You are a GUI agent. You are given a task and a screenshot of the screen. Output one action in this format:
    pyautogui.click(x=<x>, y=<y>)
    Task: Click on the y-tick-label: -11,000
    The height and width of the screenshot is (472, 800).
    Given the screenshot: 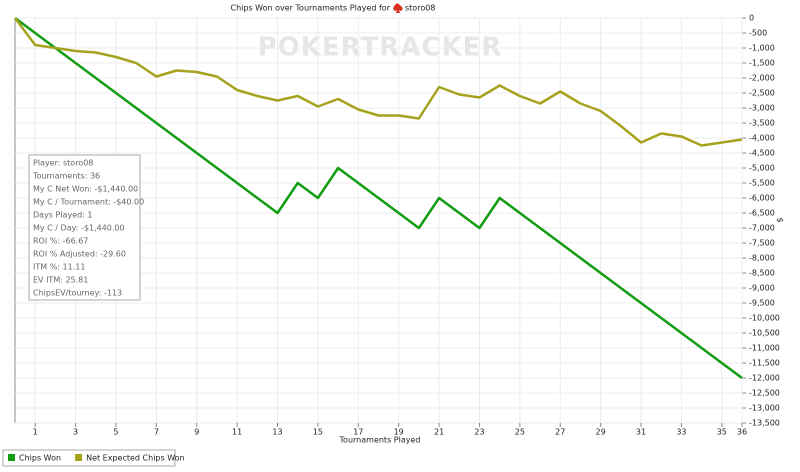 What is the action you would take?
    pyautogui.click(x=764, y=348)
    